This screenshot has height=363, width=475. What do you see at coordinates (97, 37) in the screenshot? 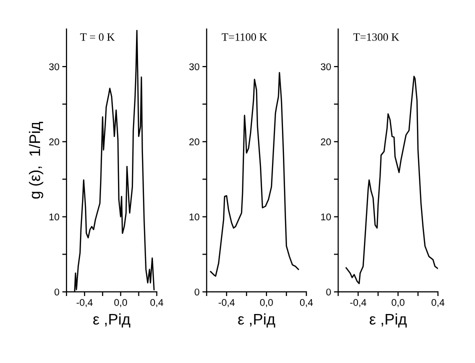
I see `chart-title: T = 0 K` at bounding box center [97, 37].